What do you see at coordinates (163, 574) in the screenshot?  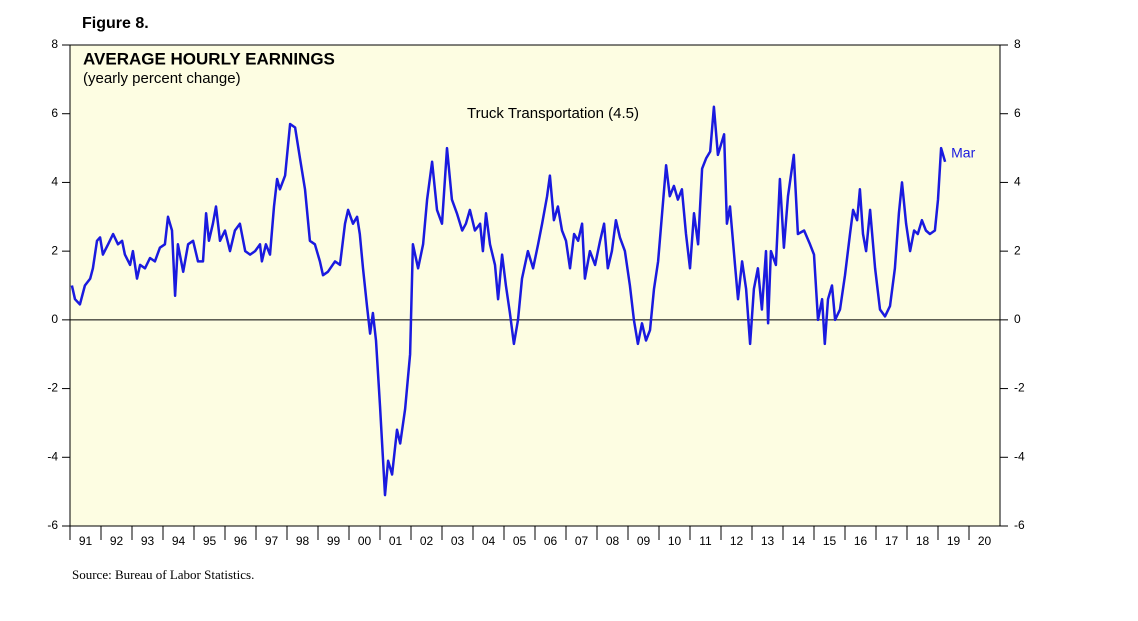 I see `source-note: Source: Bureau of Labor Statistics.` at bounding box center [163, 574].